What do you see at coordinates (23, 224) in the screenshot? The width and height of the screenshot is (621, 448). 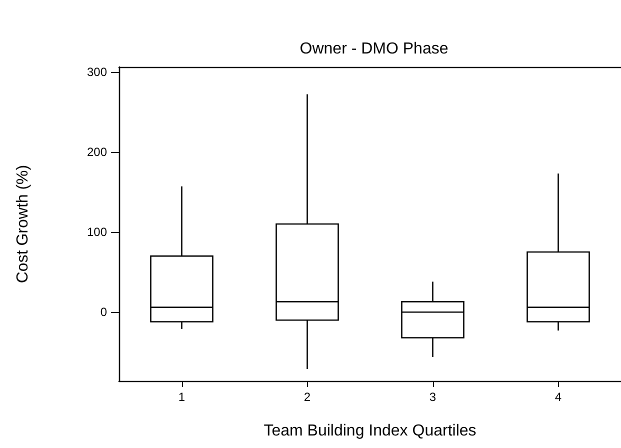 I see `y-axis-title: Cost Growth (%)` at bounding box center [23, 224].